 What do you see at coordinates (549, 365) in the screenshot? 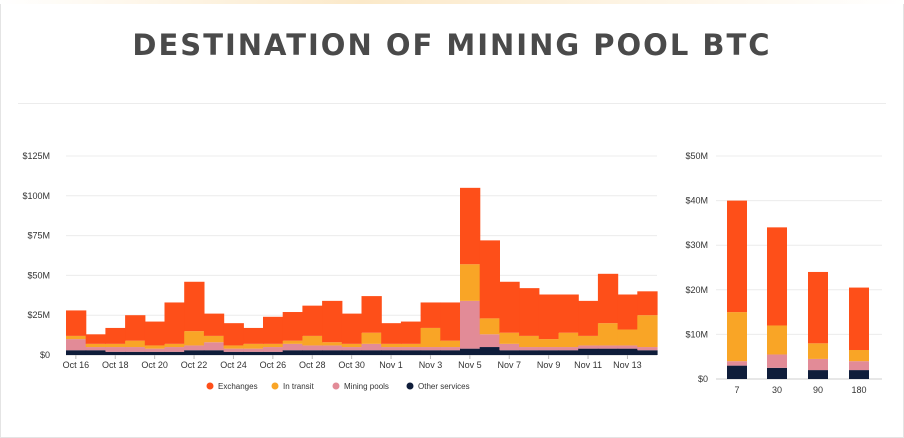
I see `x-tick-label: Nov 9` at bounding box center [549, 365].